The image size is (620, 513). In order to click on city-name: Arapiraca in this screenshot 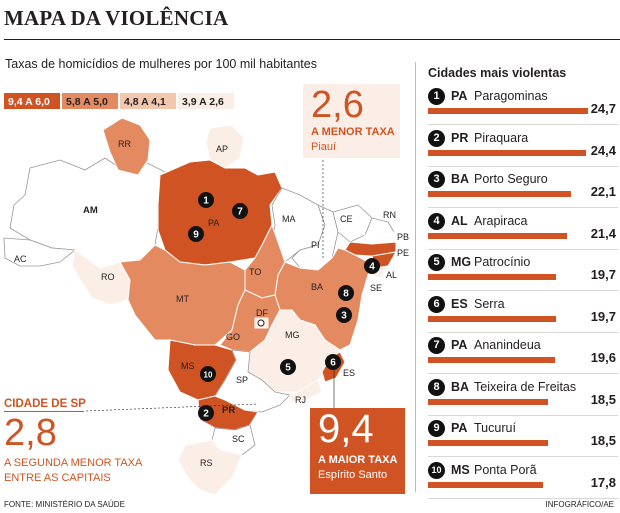, I will do `click(501, 220)`.